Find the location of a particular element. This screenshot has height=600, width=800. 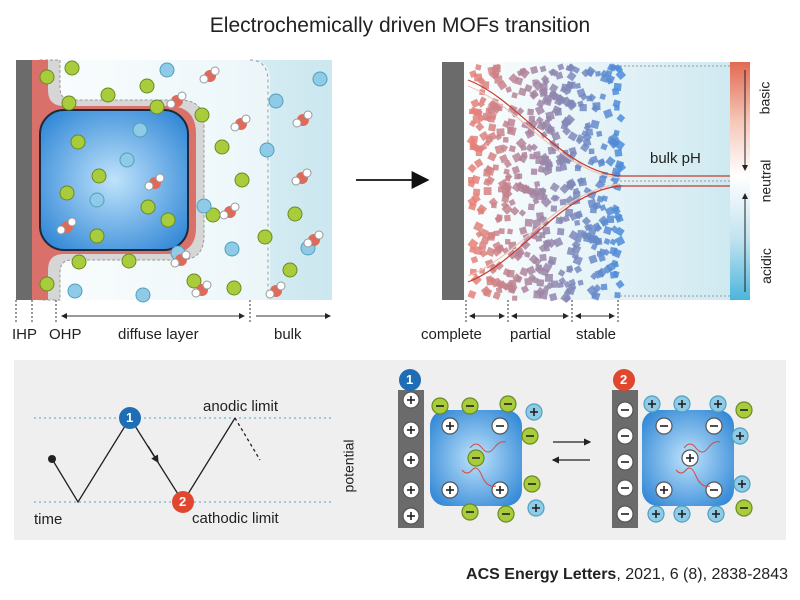

basic-label: basic is located at coordinates (764, 98).